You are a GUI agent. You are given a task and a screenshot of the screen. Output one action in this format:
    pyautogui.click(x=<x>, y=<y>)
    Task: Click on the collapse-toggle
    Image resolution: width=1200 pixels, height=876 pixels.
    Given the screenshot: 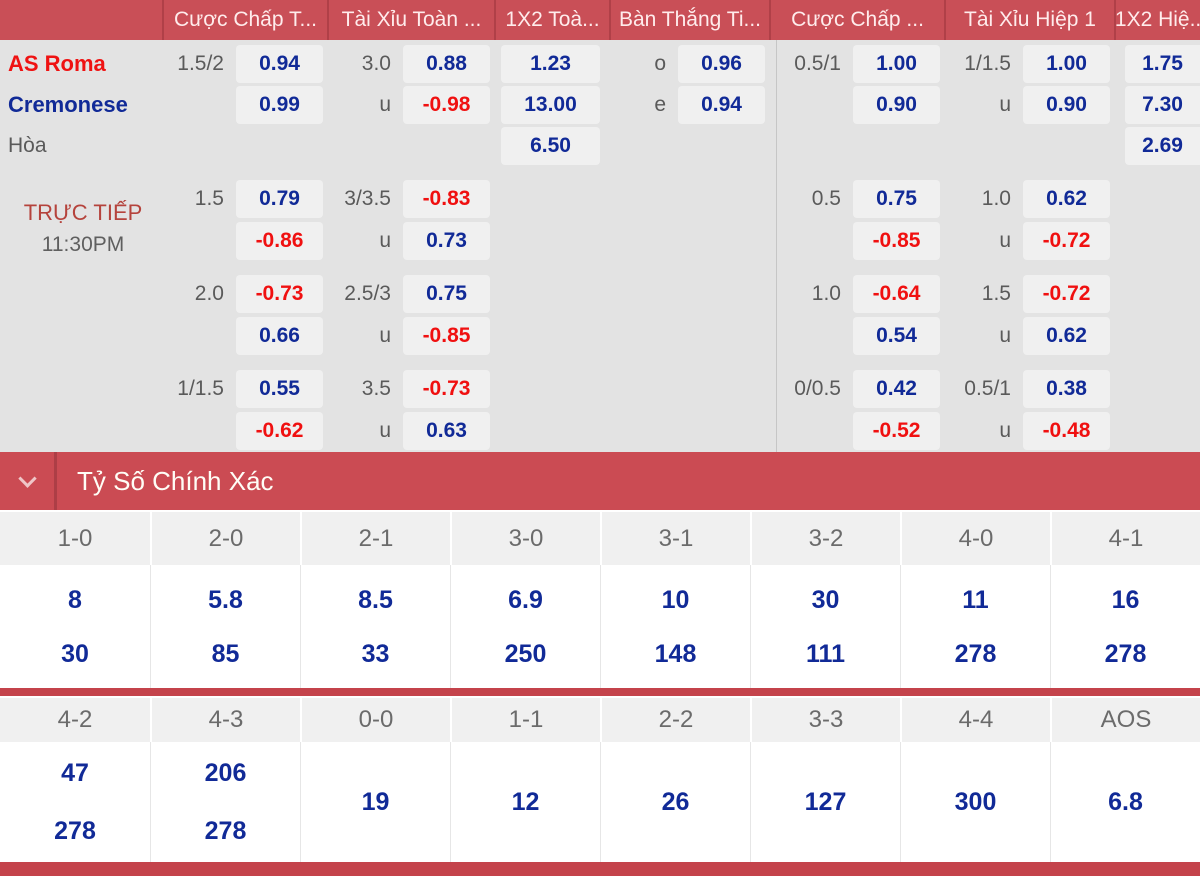 What is the action you would take?
    pyautogui.click(x=28, y=481)
    